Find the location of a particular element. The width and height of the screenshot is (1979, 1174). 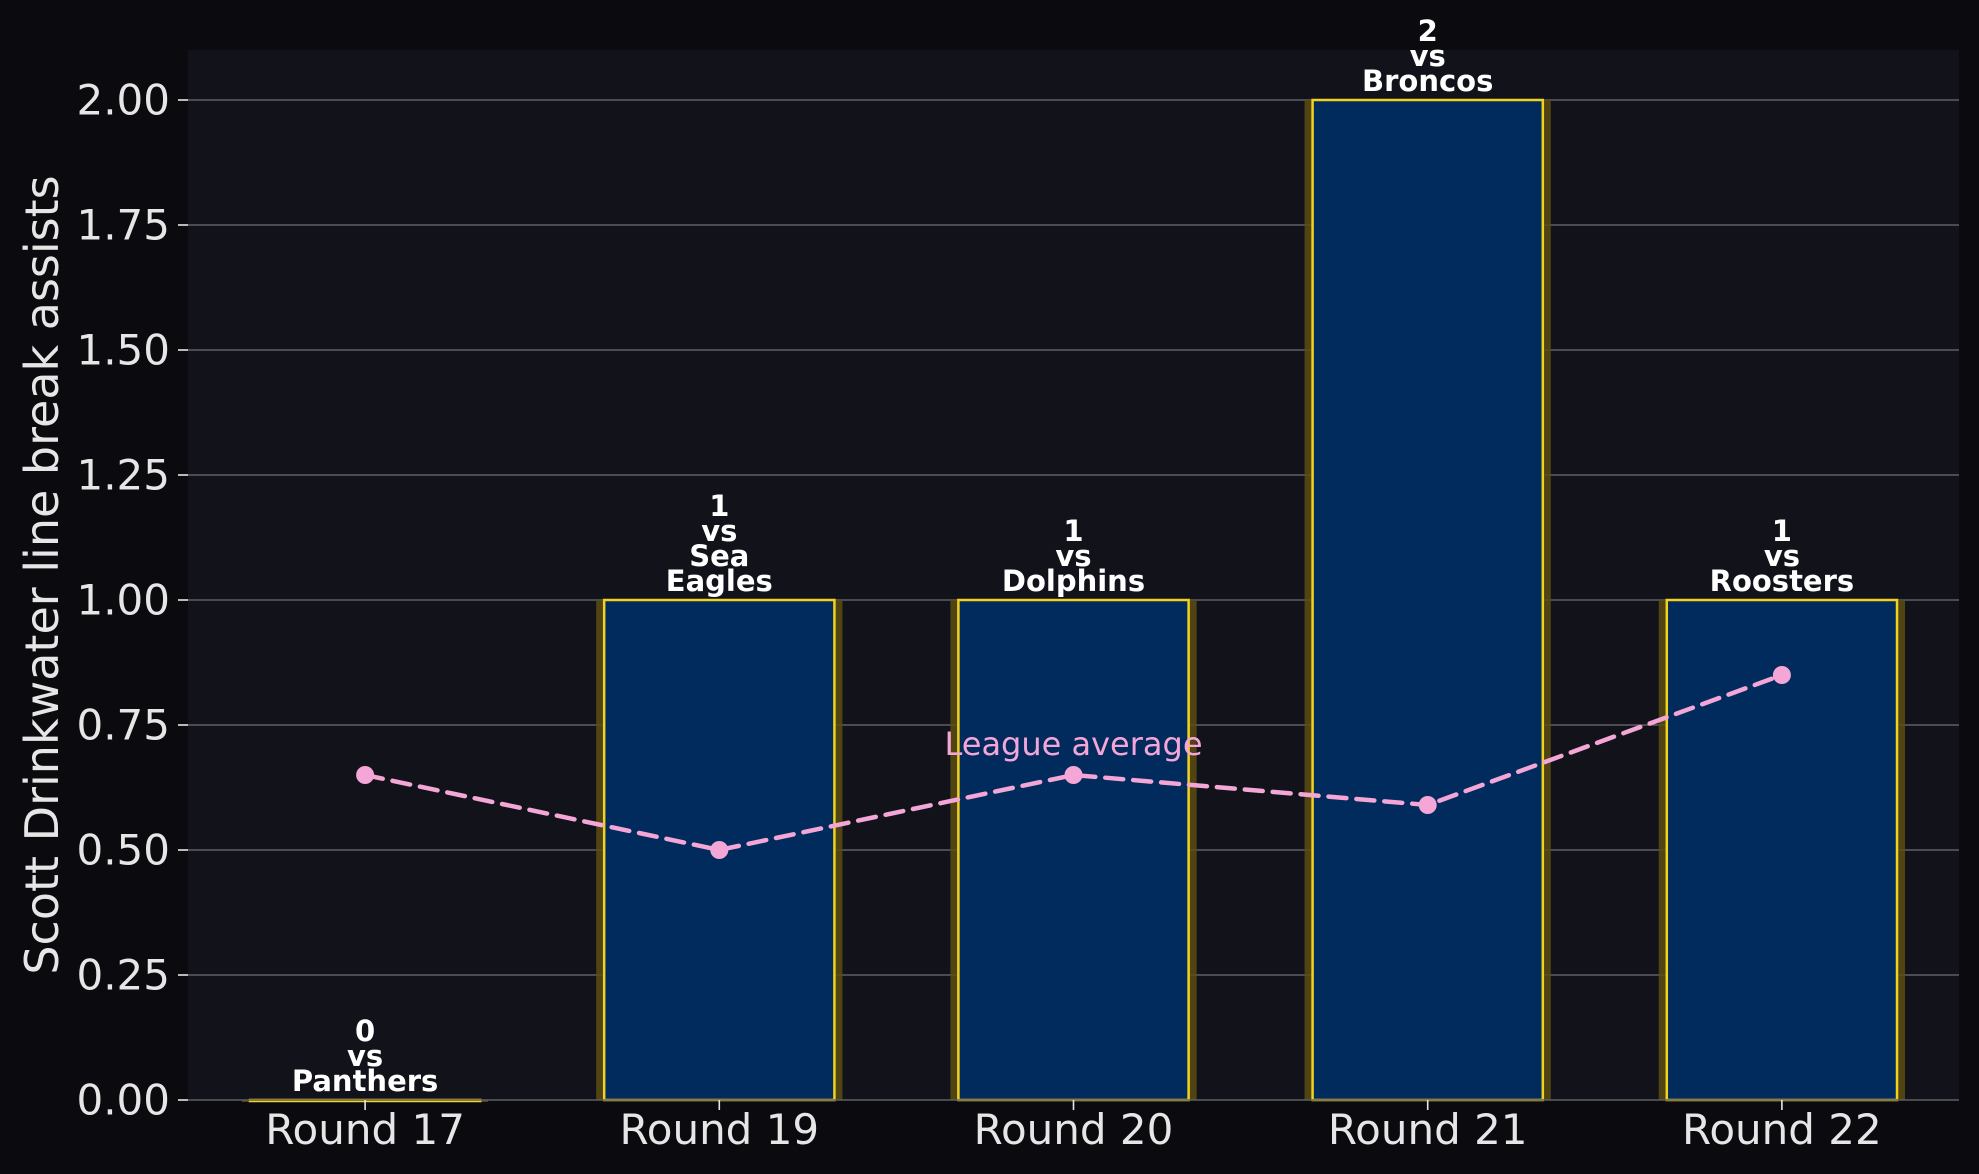

y-tick-label: 0.75 is located at coordinates (123, 725).